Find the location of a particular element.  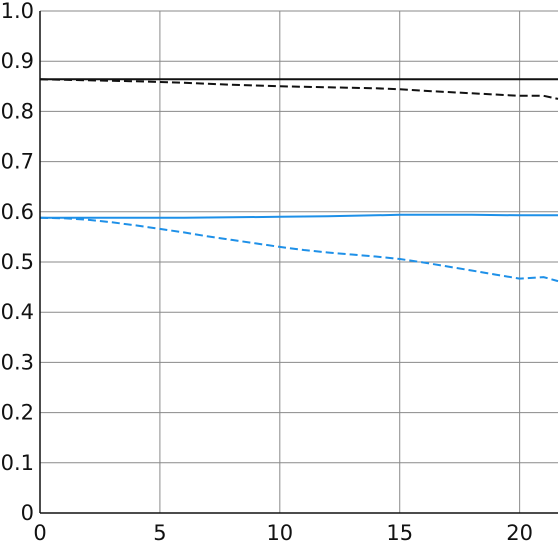

y-tick-label-5: 0.5 is located at coordinates (17, 262).